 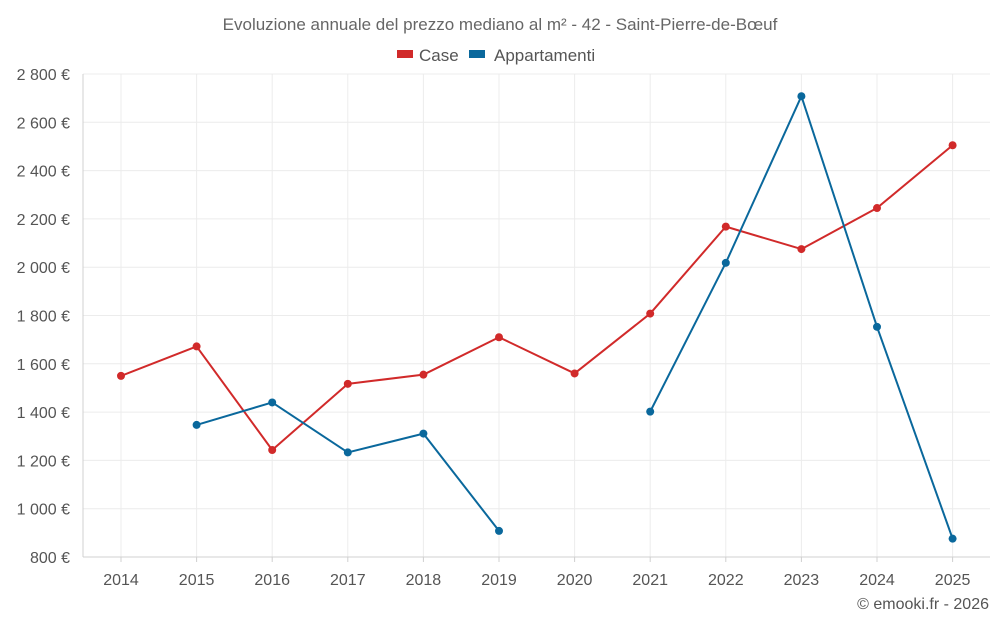 What do you see at coordinates (272, 450) in the screenshot?
I see `data-point-case-2016` at bounding box center [272, 450].